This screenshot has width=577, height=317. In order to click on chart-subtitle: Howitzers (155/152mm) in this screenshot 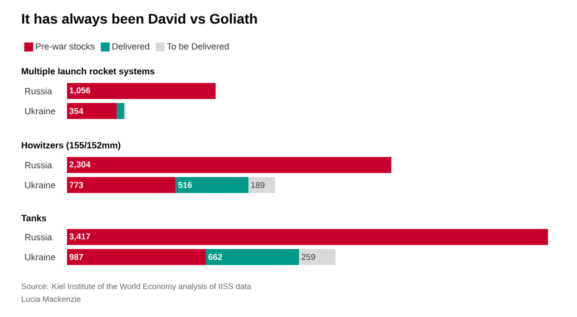, I will do `click(71, 146)`.